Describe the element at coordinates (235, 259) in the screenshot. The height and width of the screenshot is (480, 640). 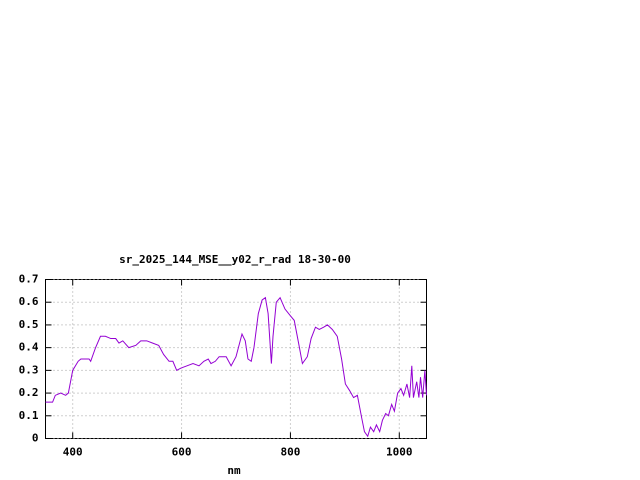
I see `chart-title: sr_2025_144_MSE__y02_r_rad 18-30-00` at that location.